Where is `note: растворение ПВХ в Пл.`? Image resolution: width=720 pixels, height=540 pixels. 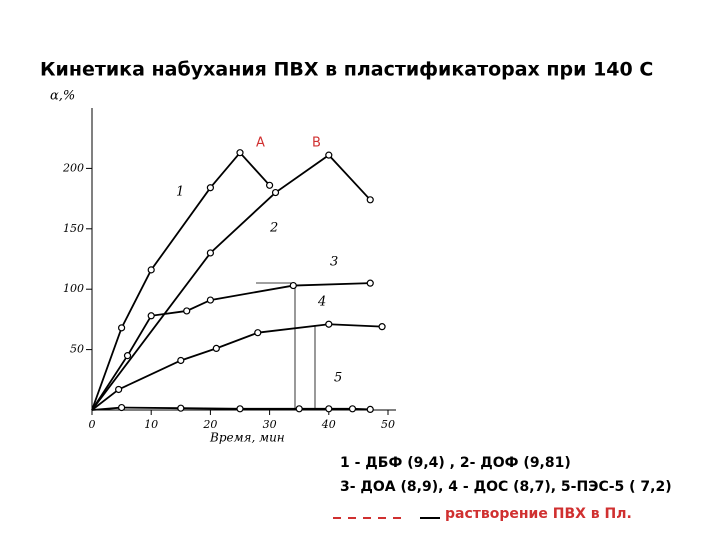
note: растворение ПВХ в Пл. is located at coordinates (538, 514).